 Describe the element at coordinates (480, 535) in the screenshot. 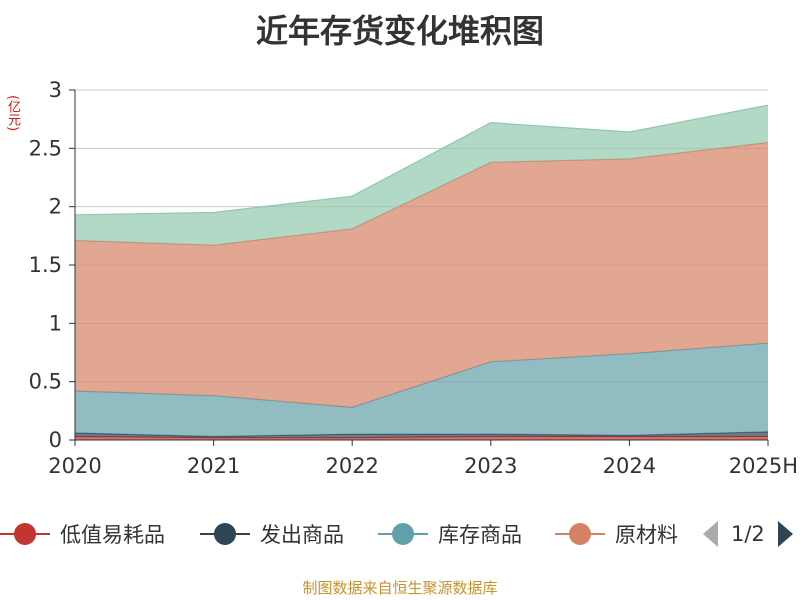

I see `legend-label: 库存商品` at that location.